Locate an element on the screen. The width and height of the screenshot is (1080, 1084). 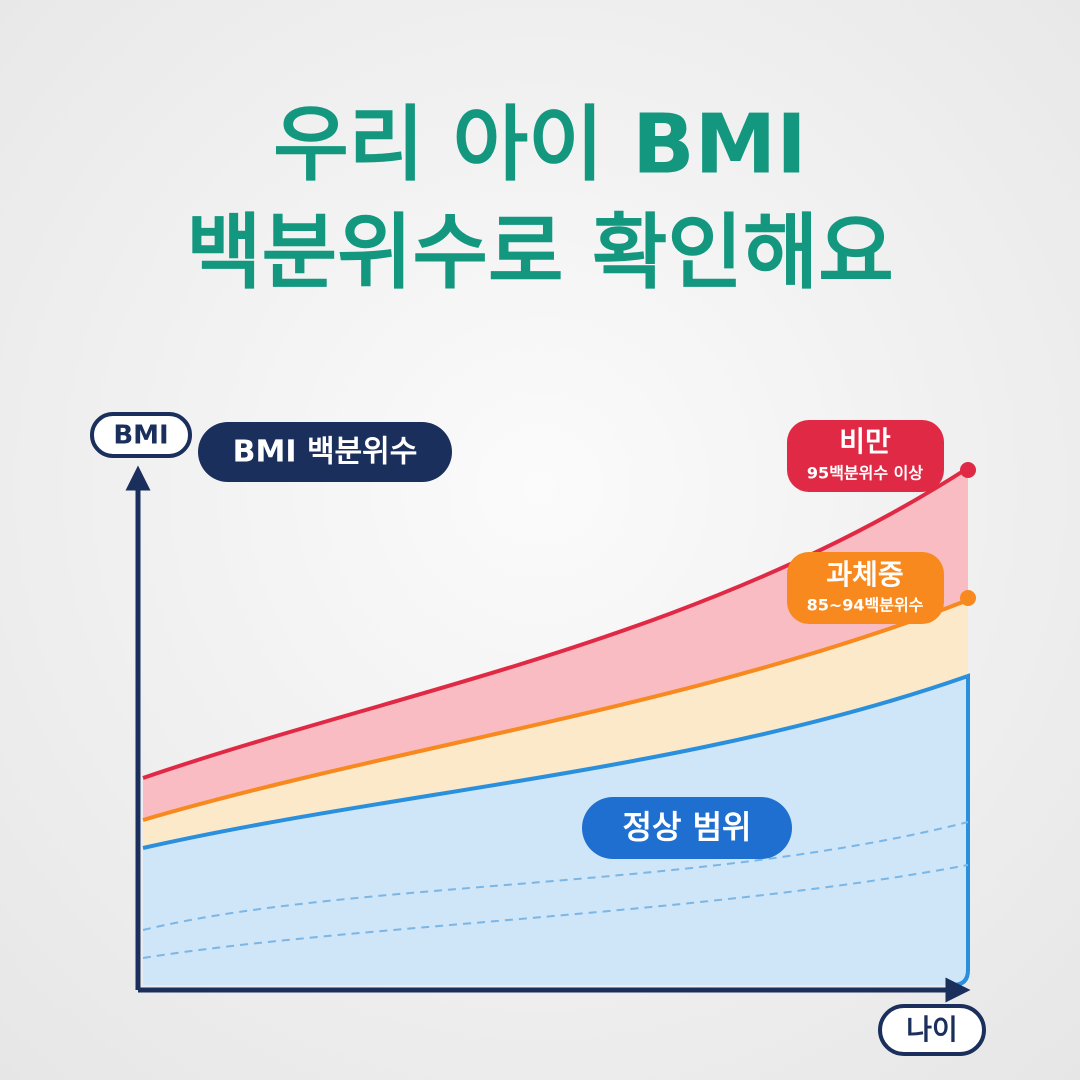
x-axis-pill is located at coordinates (932, 1030).